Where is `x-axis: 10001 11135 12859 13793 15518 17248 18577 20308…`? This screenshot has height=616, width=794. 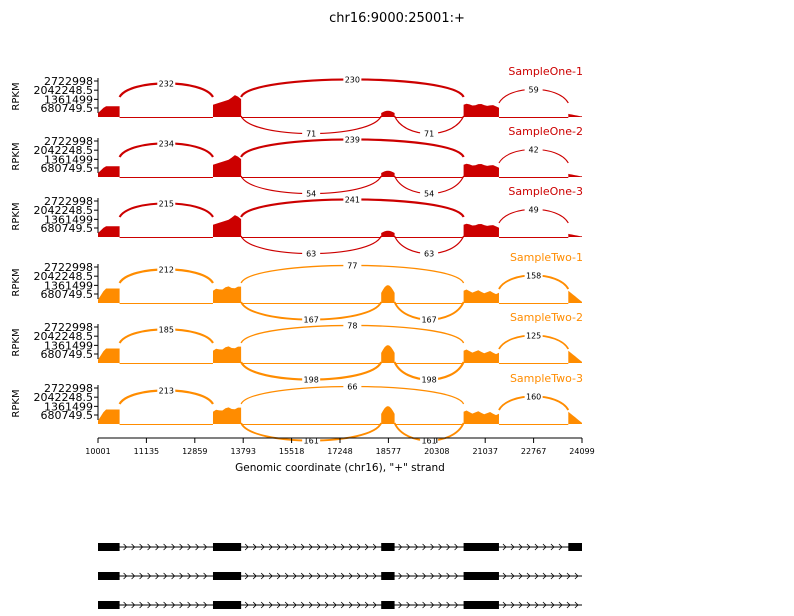 x-axis: 10001 11135 12859 13793 15518 17248 18577 20308… is located at coordinates (340, 455).